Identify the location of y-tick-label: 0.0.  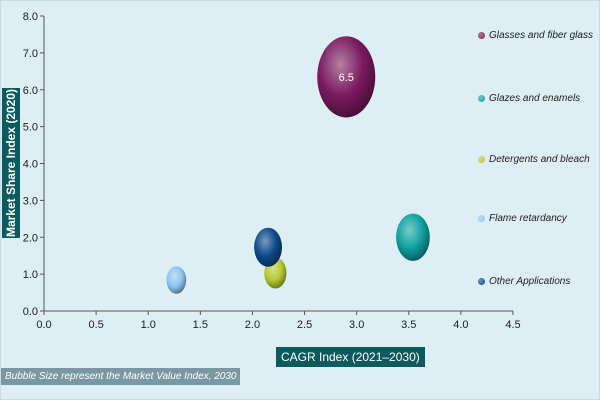
(30, 312).